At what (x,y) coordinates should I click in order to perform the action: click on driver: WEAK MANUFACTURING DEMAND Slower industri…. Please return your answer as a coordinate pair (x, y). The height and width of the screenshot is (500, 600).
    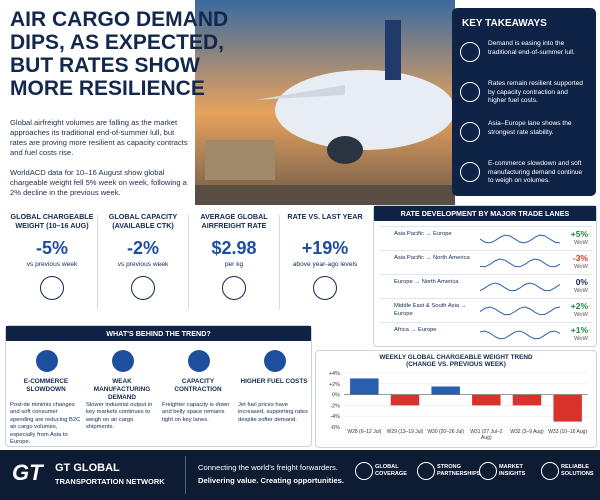
    Looking at the image, I should click on (122, 390).